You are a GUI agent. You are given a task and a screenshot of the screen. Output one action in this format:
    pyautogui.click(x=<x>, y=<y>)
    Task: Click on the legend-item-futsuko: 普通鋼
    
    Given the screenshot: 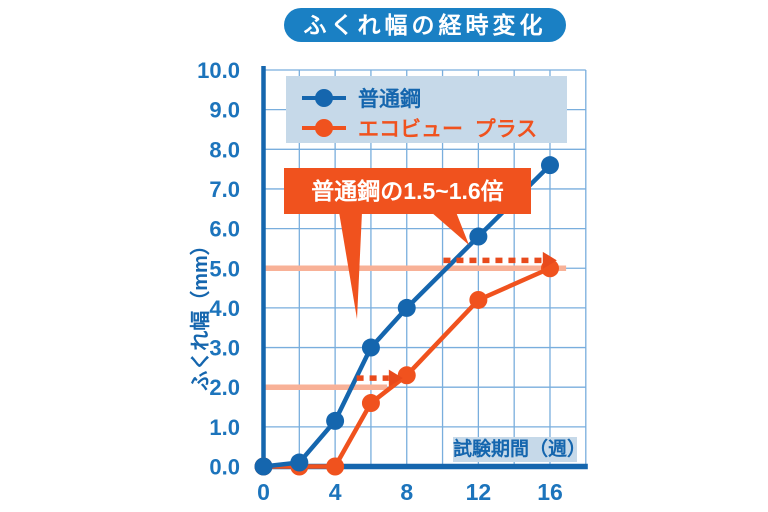 What is the action you would take?
    pyautogui.click(x=434, y=97)
    